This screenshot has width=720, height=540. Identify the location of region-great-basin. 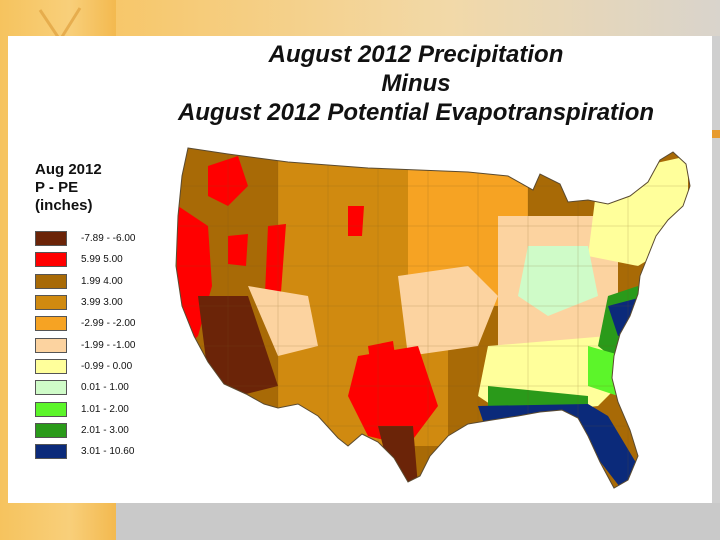
(283, 321).